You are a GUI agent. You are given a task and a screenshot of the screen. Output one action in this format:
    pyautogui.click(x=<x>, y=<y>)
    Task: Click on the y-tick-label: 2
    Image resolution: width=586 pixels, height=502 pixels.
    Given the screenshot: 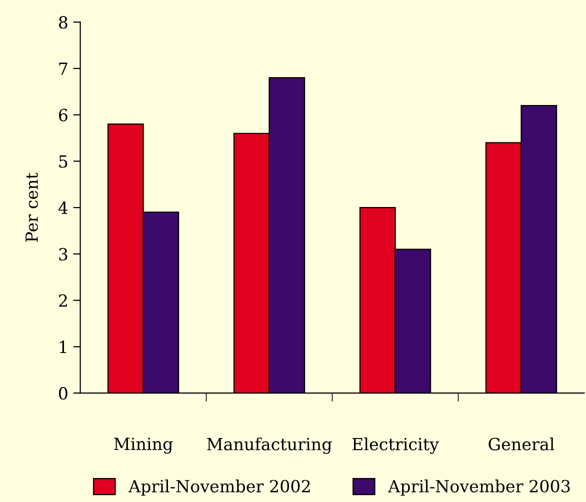 What is the action you would take?
    pyautogui.click(x=63, y=300)
    